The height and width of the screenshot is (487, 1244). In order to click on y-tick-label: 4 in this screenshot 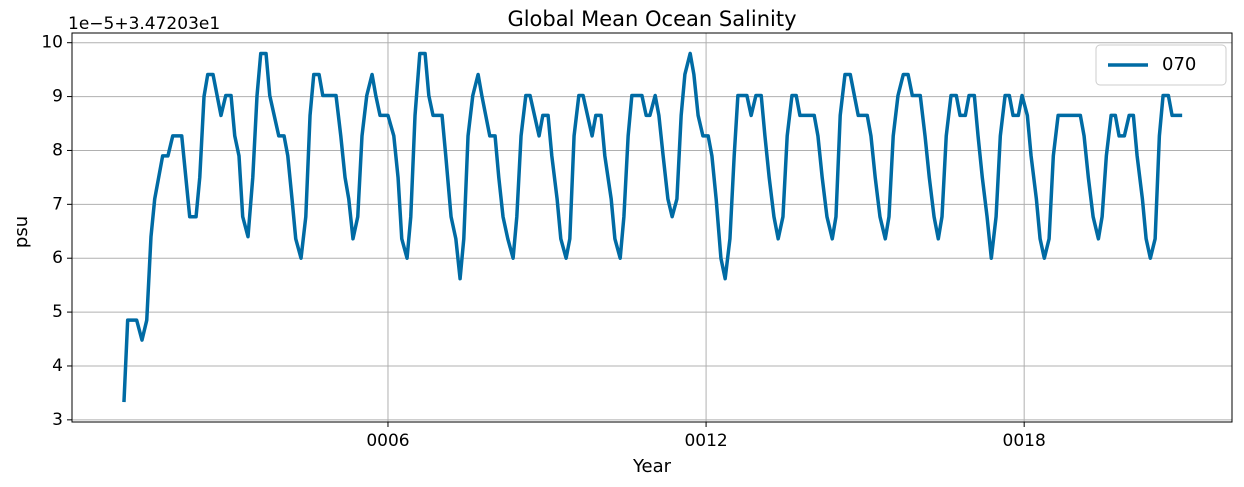, I will do `click(57, 366)`.